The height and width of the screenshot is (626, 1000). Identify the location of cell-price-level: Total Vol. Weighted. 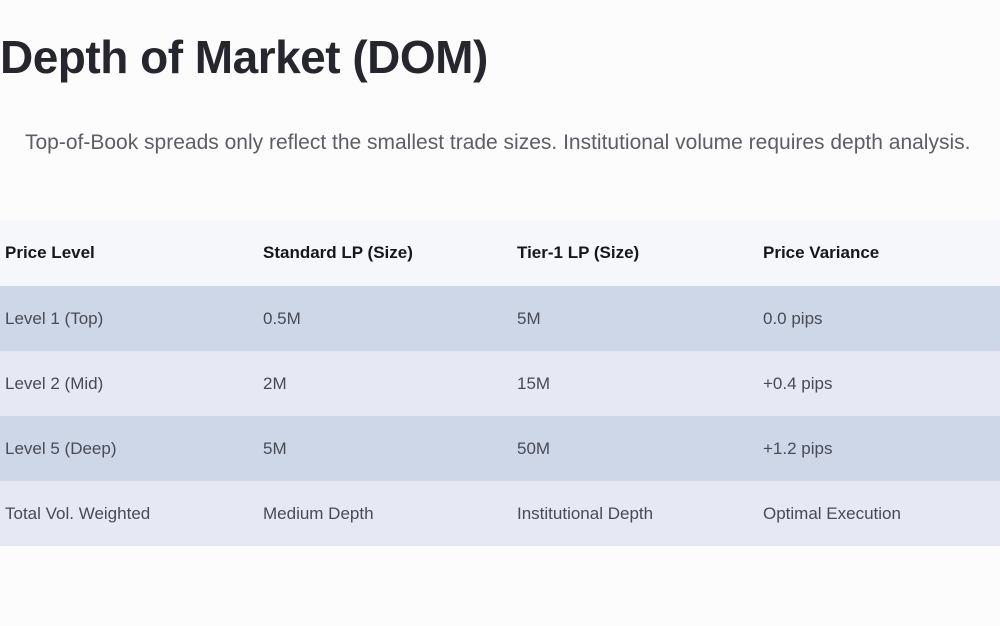
(78, 513).